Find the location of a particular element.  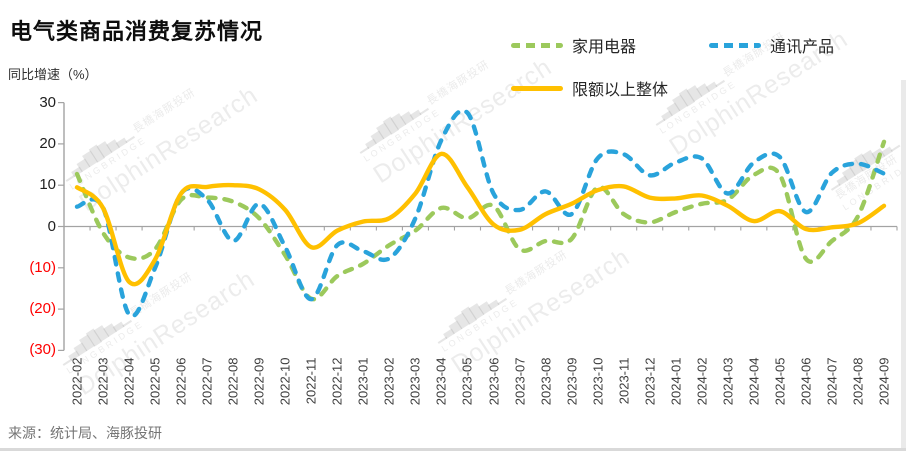

x-tick-label: 2022-09 is located at coordinates (259, 381).